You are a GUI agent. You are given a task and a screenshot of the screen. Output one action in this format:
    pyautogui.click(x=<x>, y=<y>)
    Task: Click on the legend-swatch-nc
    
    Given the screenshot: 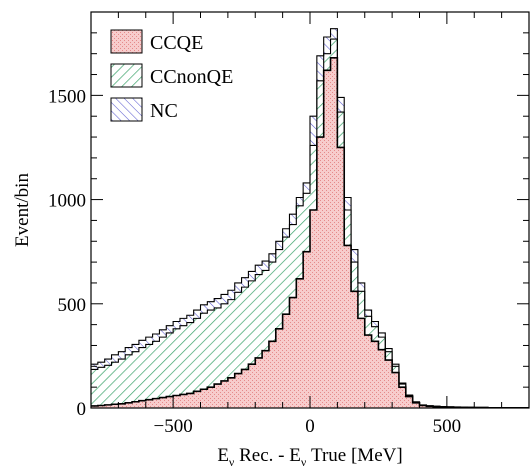 What is the action you would take?
    pyautogui.click(x=126, y=109)
    